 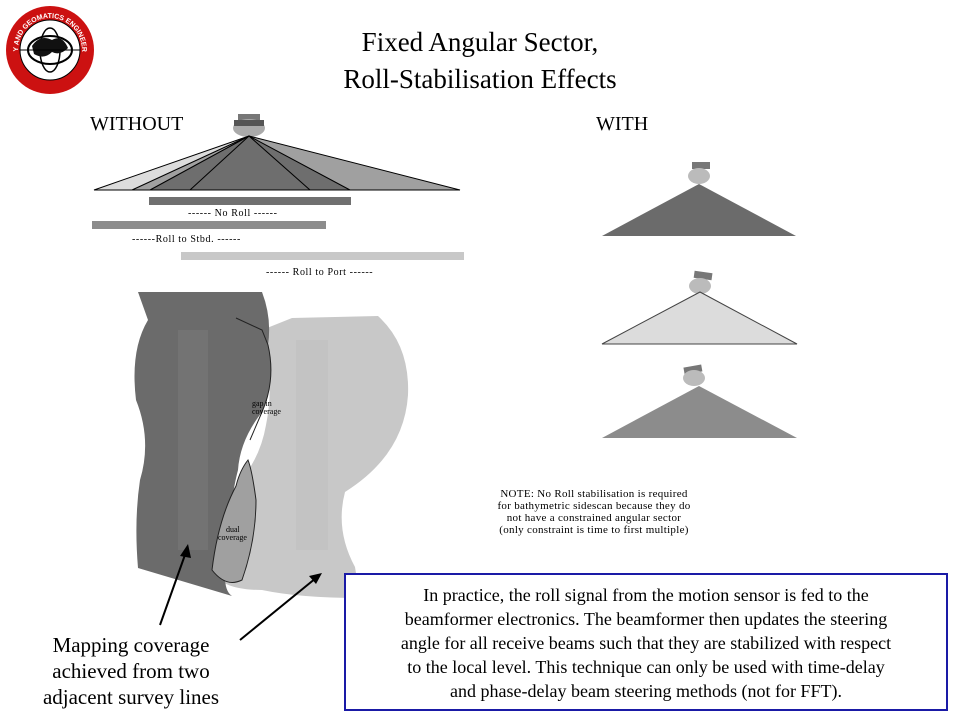 What do you see at coordinates (266, 407) in the screenshot?
I see `label-gap-coverage: gap in coverage` at bounding box center [266, 407].